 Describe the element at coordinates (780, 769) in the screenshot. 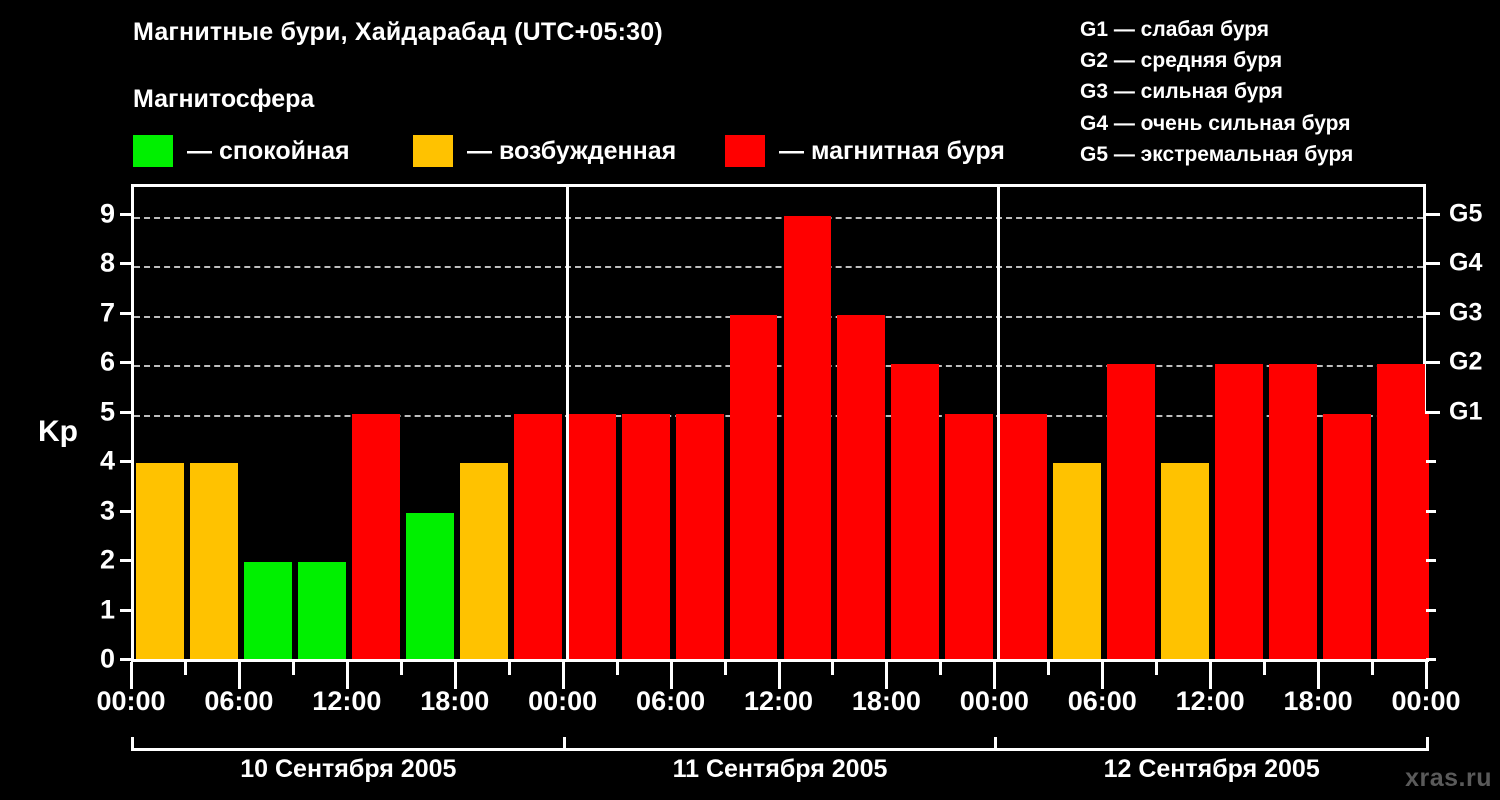

I see `date-label: 11 Сентября 2005` at that location.